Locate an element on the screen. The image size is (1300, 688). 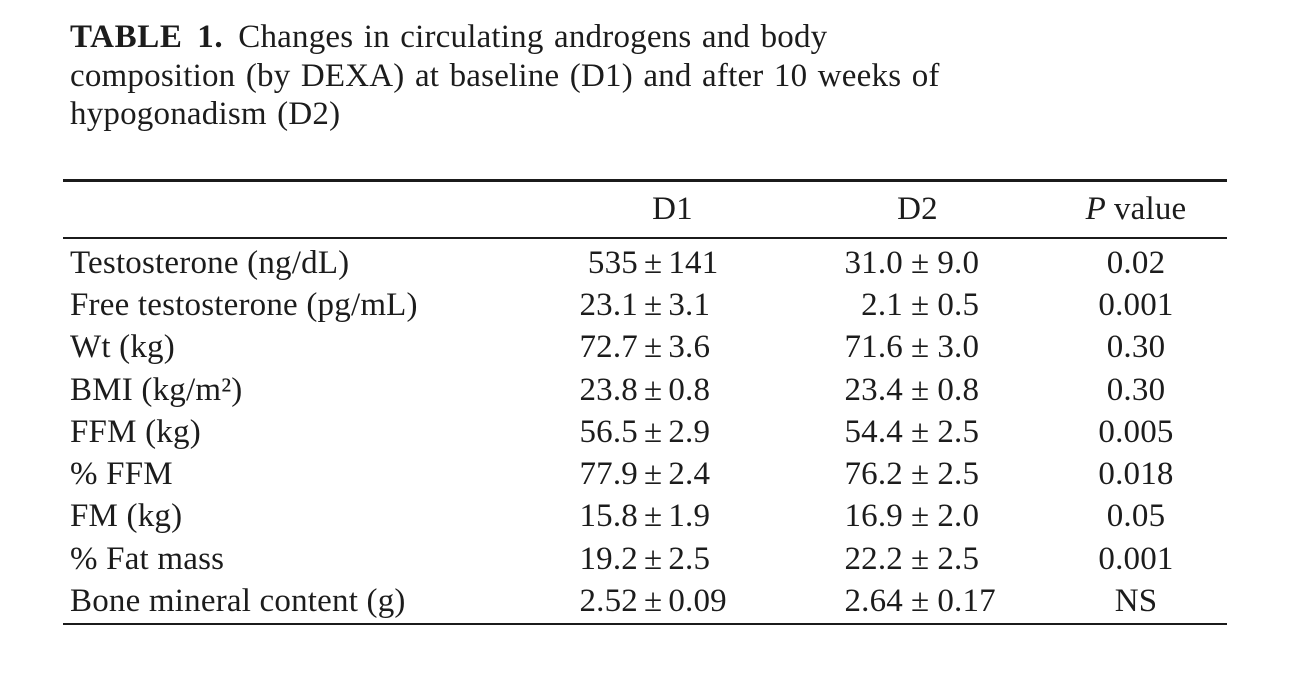
row-label: Bone mineral content (g) is located at coordinates (238, 601).